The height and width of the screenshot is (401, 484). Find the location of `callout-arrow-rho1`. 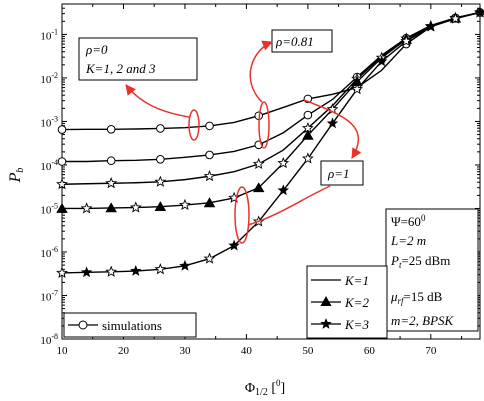

callout-arrow-rho1 is located at coordinates (332, 129).